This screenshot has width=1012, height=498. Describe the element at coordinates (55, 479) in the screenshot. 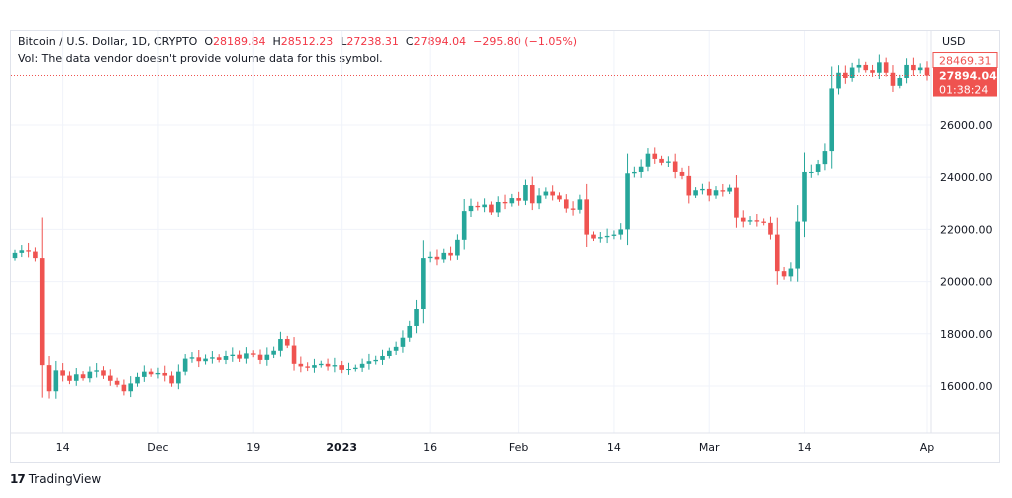

I see `tradingview-footer: 17 TradingView` at that location.